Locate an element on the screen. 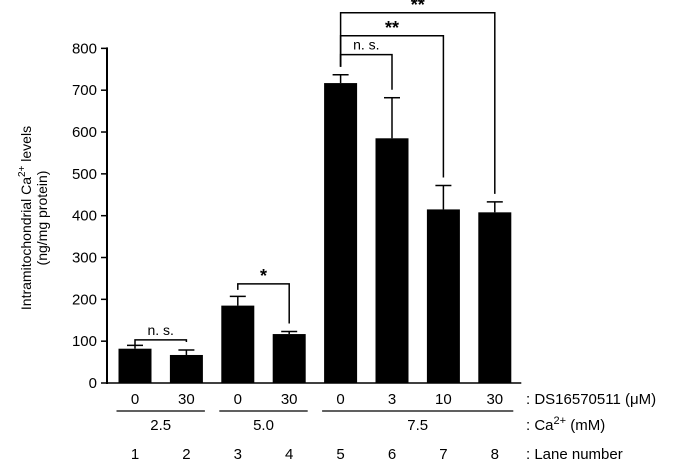 The image size is (685, 465). ca-concentration-label: 7.5 is located at coordinates (417, 425).